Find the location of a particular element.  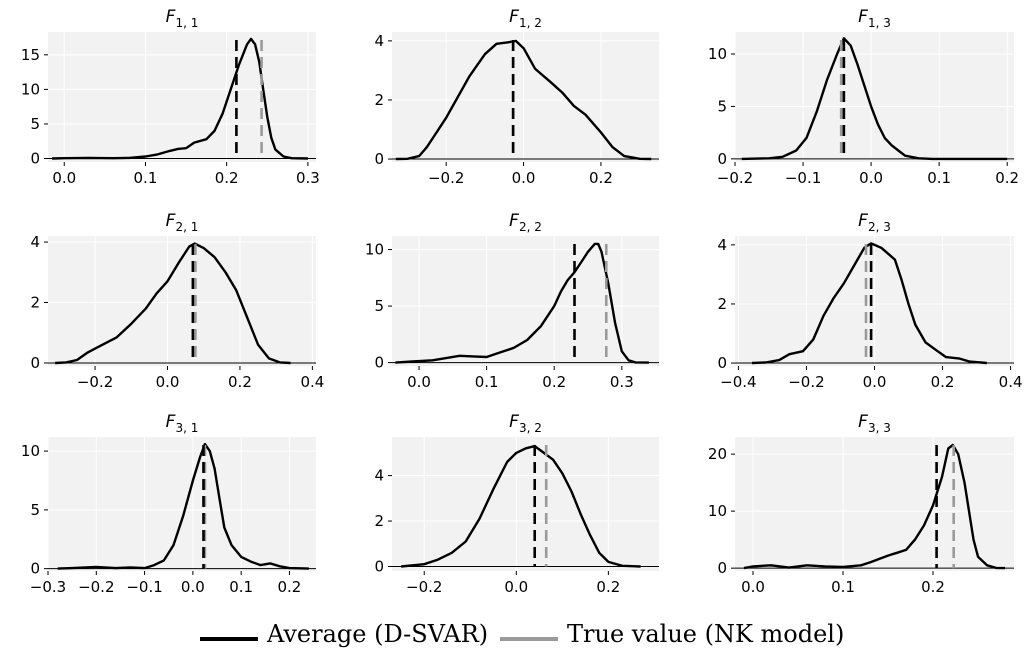

panel-title: F2, 1 is located at coordinates (182, 222).